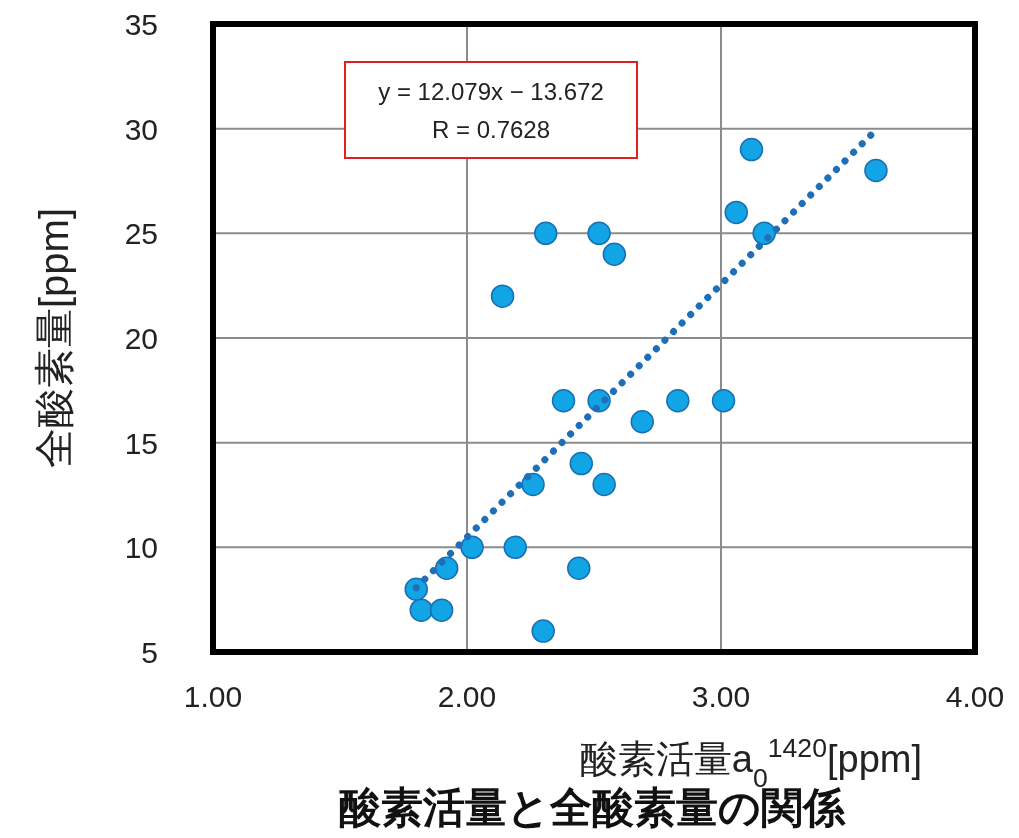 The width and height of the screenshot is (1019, 838). Describe the element at coordinates (149, 652) in the screenshot. I see `y-tick-label: 5` at that location.